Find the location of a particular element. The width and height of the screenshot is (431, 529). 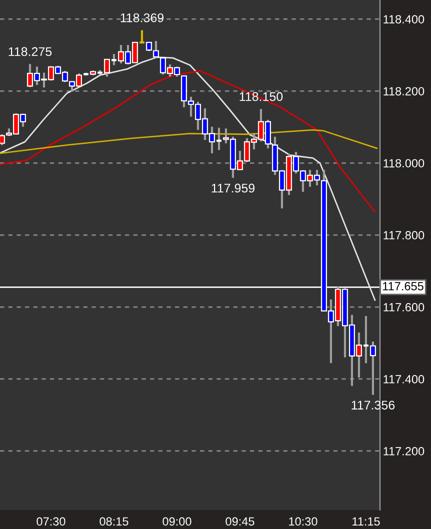

x-tick-label: 09:45 is located at coordinates (240, 521).